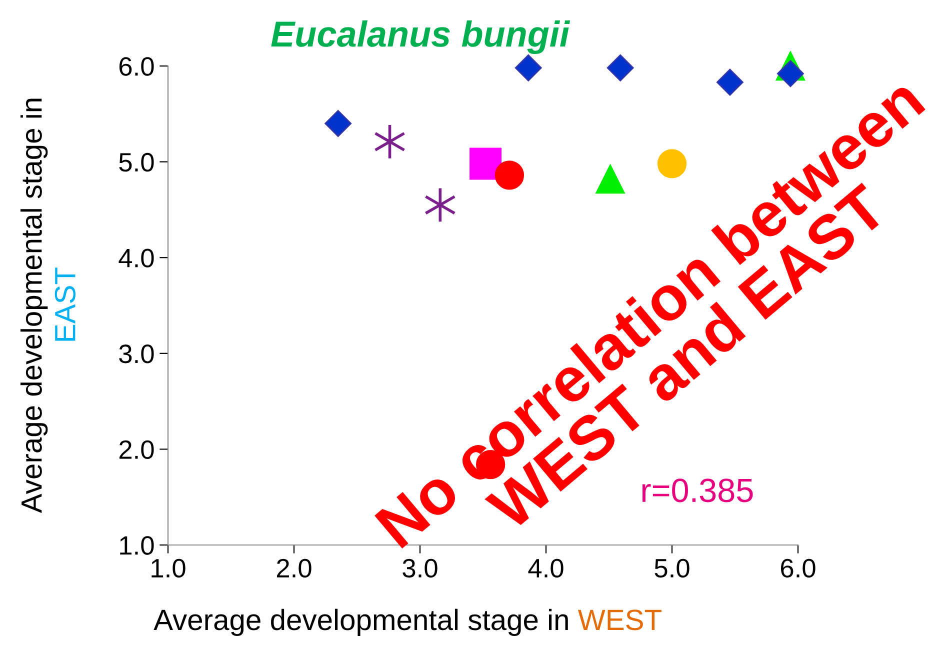 Image resolution: width=932 pixels, height=649 pixels. I want to click on y-tick-label: 3.0, so click(136, 354).